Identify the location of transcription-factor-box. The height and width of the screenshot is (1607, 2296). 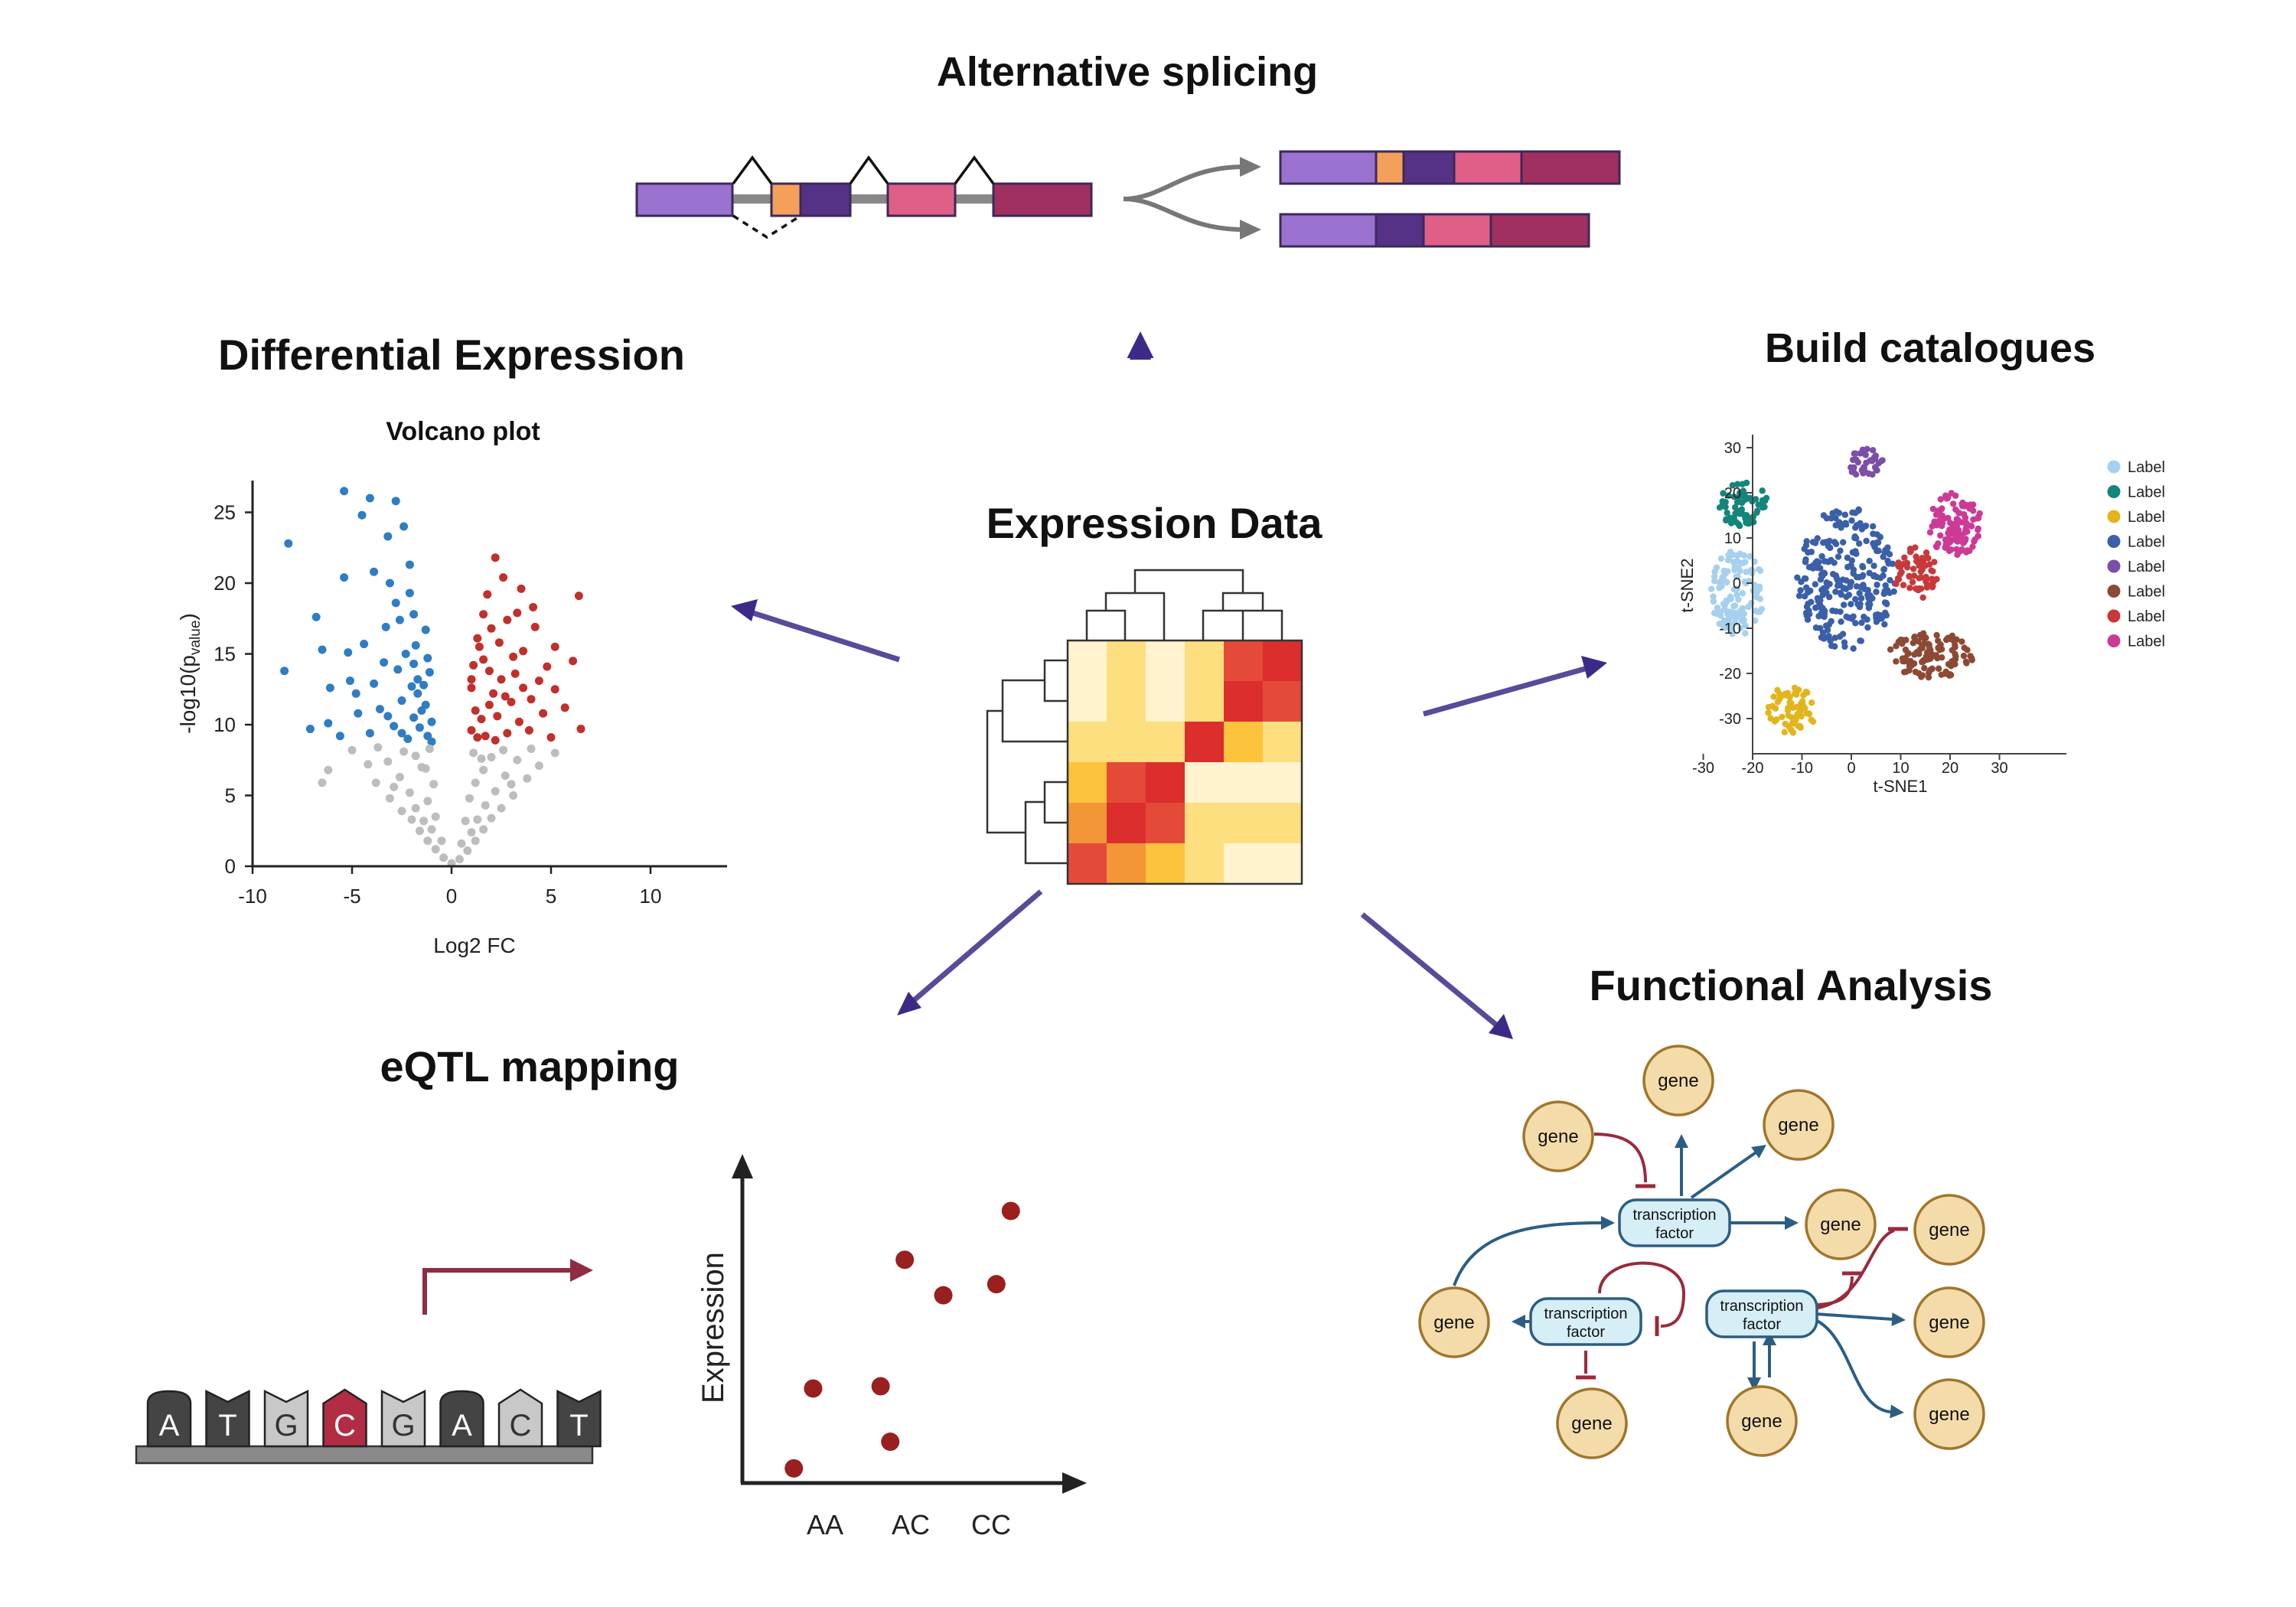
(1761, 1313).